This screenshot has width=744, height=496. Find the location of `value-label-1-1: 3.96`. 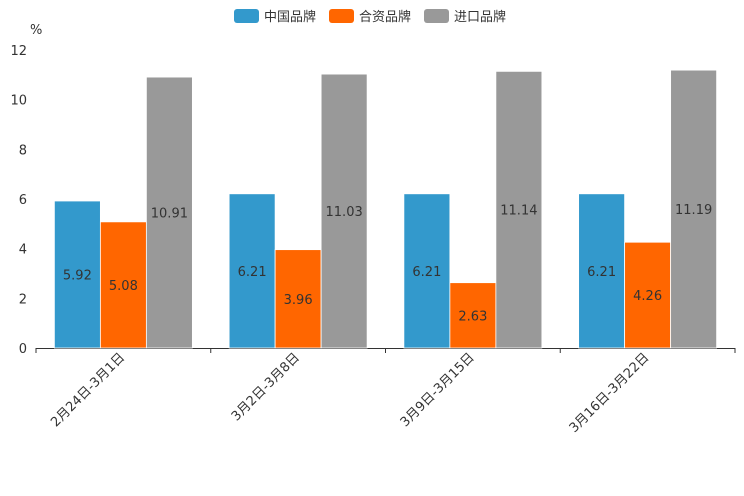

value-label-1-1: 3.96 is located at coordinates (298, 300).